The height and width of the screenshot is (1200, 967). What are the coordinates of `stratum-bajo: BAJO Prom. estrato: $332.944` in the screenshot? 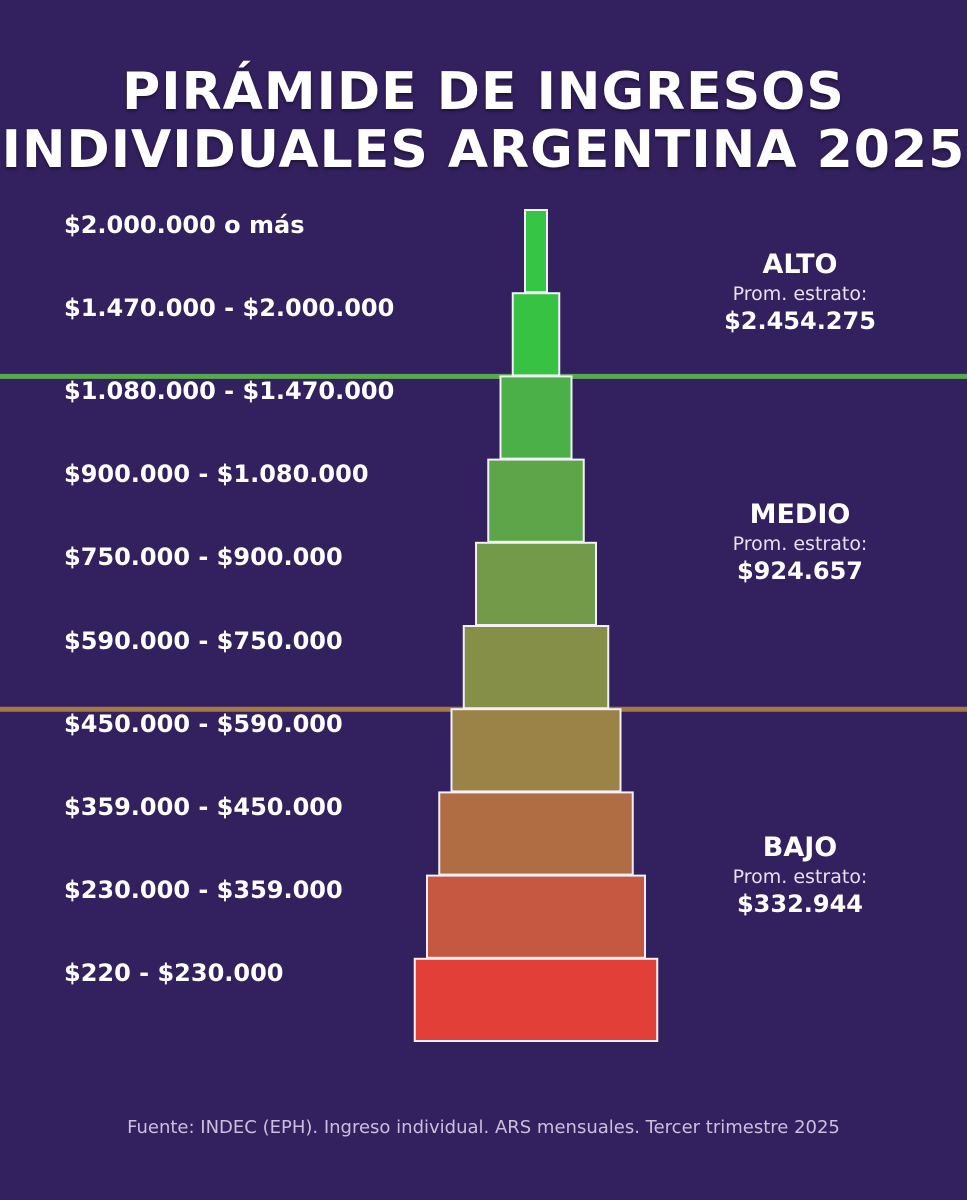 It's located at (800, 875).